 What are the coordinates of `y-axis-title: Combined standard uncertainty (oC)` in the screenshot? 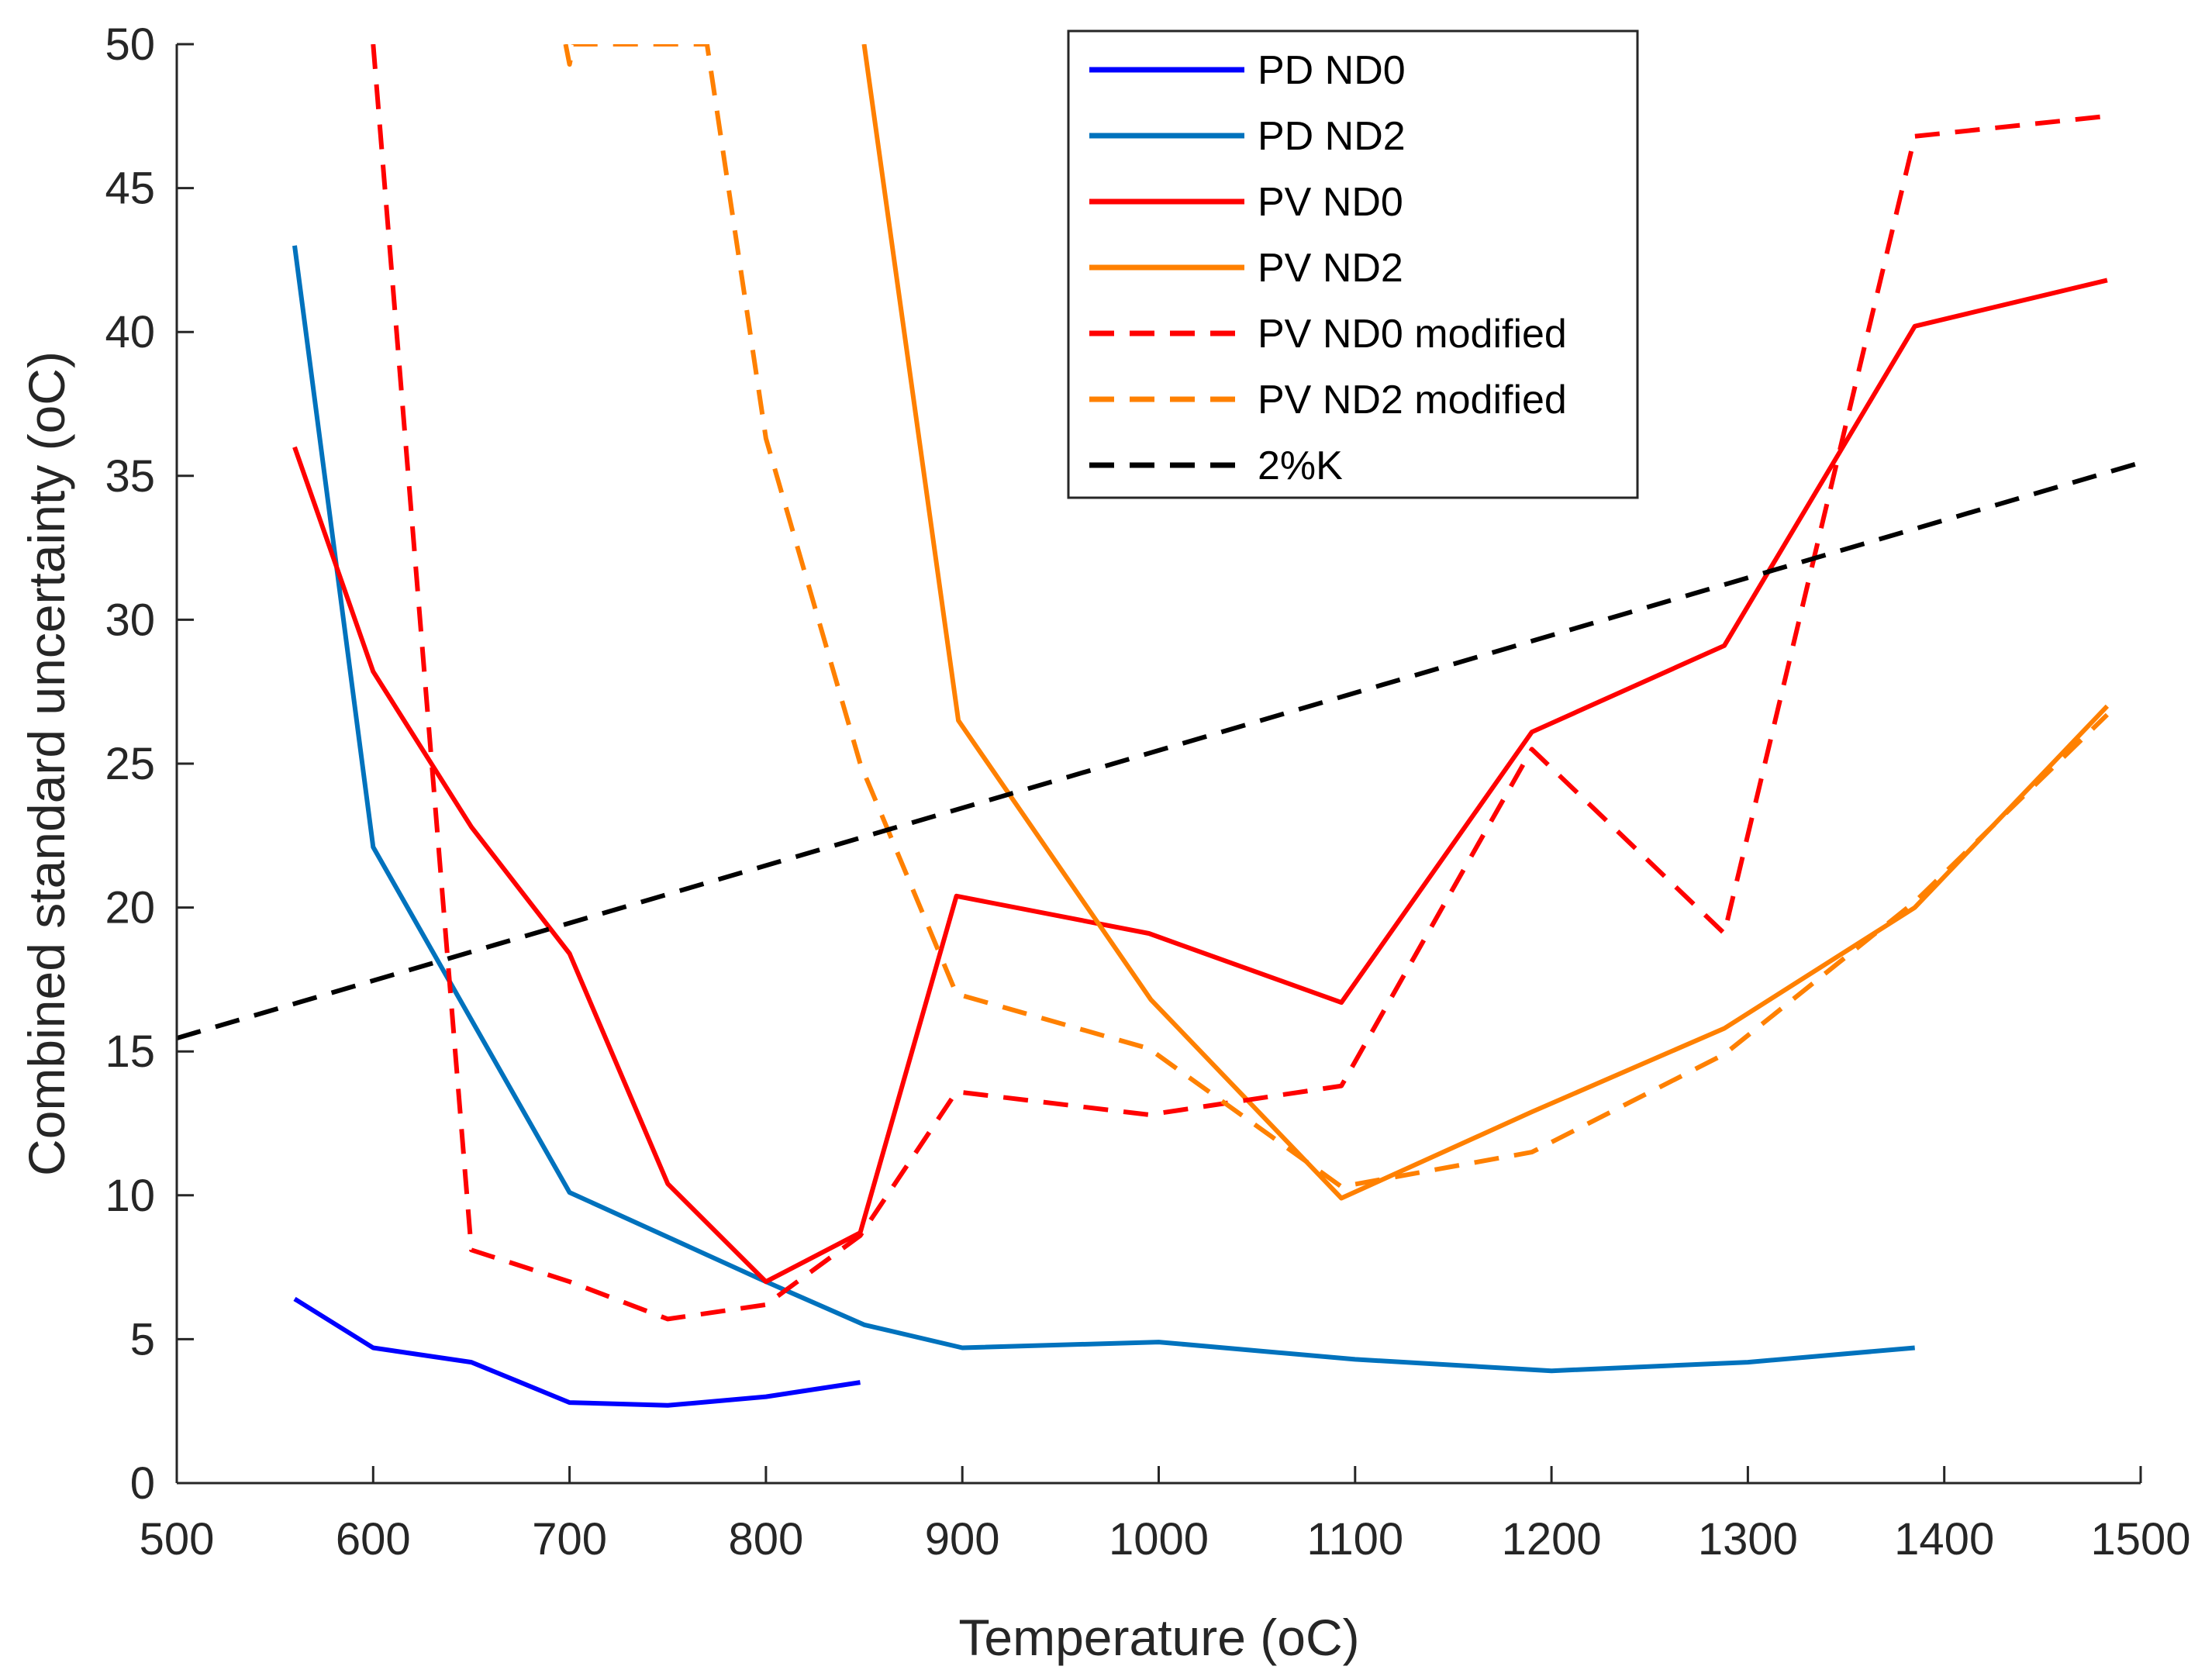 It's located at (46, 764).